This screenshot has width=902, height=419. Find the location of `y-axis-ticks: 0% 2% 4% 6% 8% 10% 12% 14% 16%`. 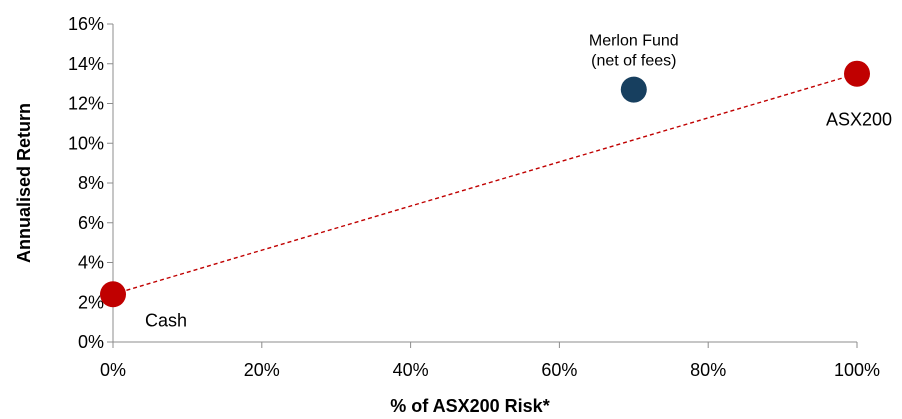

y-axis-ticks: 0% 2% 4% 6% 8% 10% 12% 14% 16% is located at coordinates (90, 183).